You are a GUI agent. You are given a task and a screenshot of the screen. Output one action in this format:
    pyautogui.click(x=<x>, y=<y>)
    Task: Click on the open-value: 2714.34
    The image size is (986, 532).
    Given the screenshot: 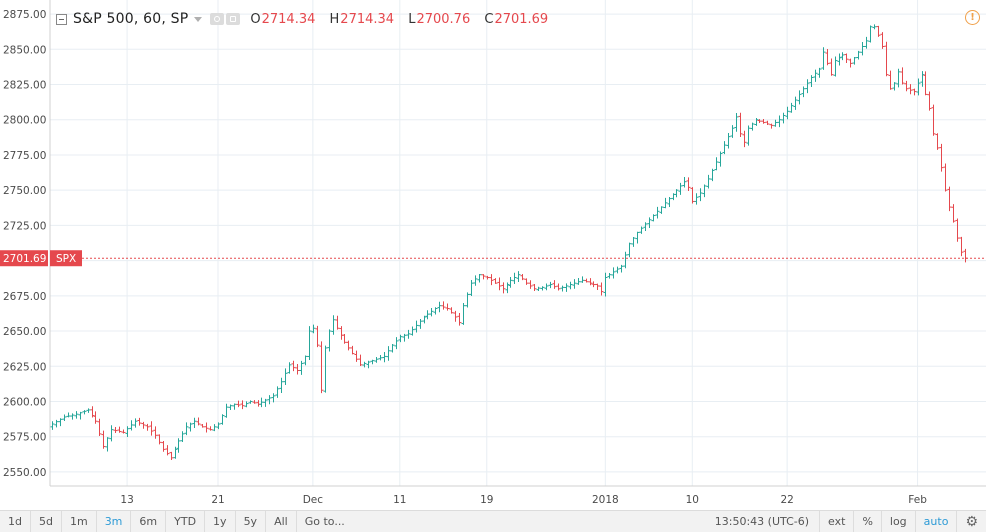 What is the action you would take?
    pyautogui.click(x=288, y=19)
    